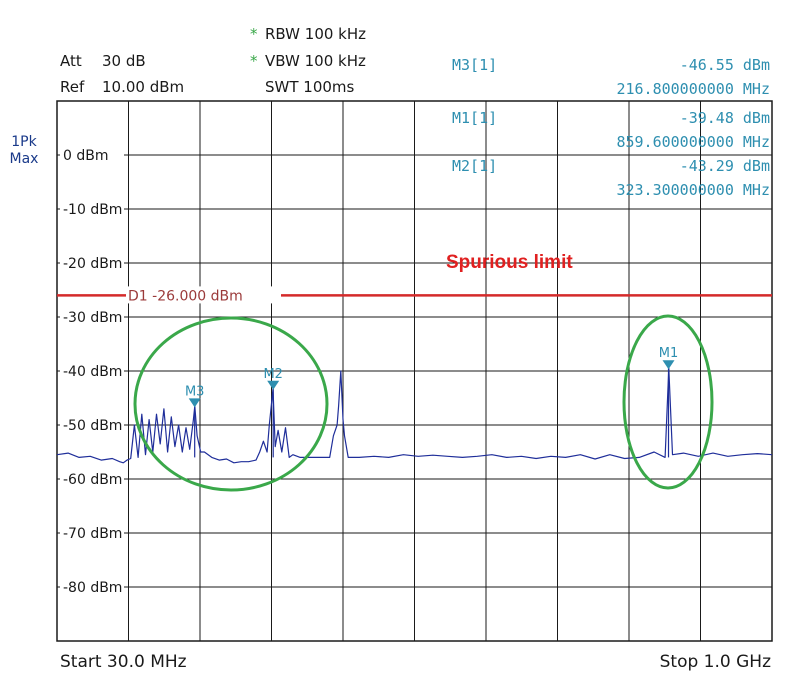 This screenshot has width=785, height=681. I want to click on trace-mode-label: 1Pk Max, so click(24, 151).